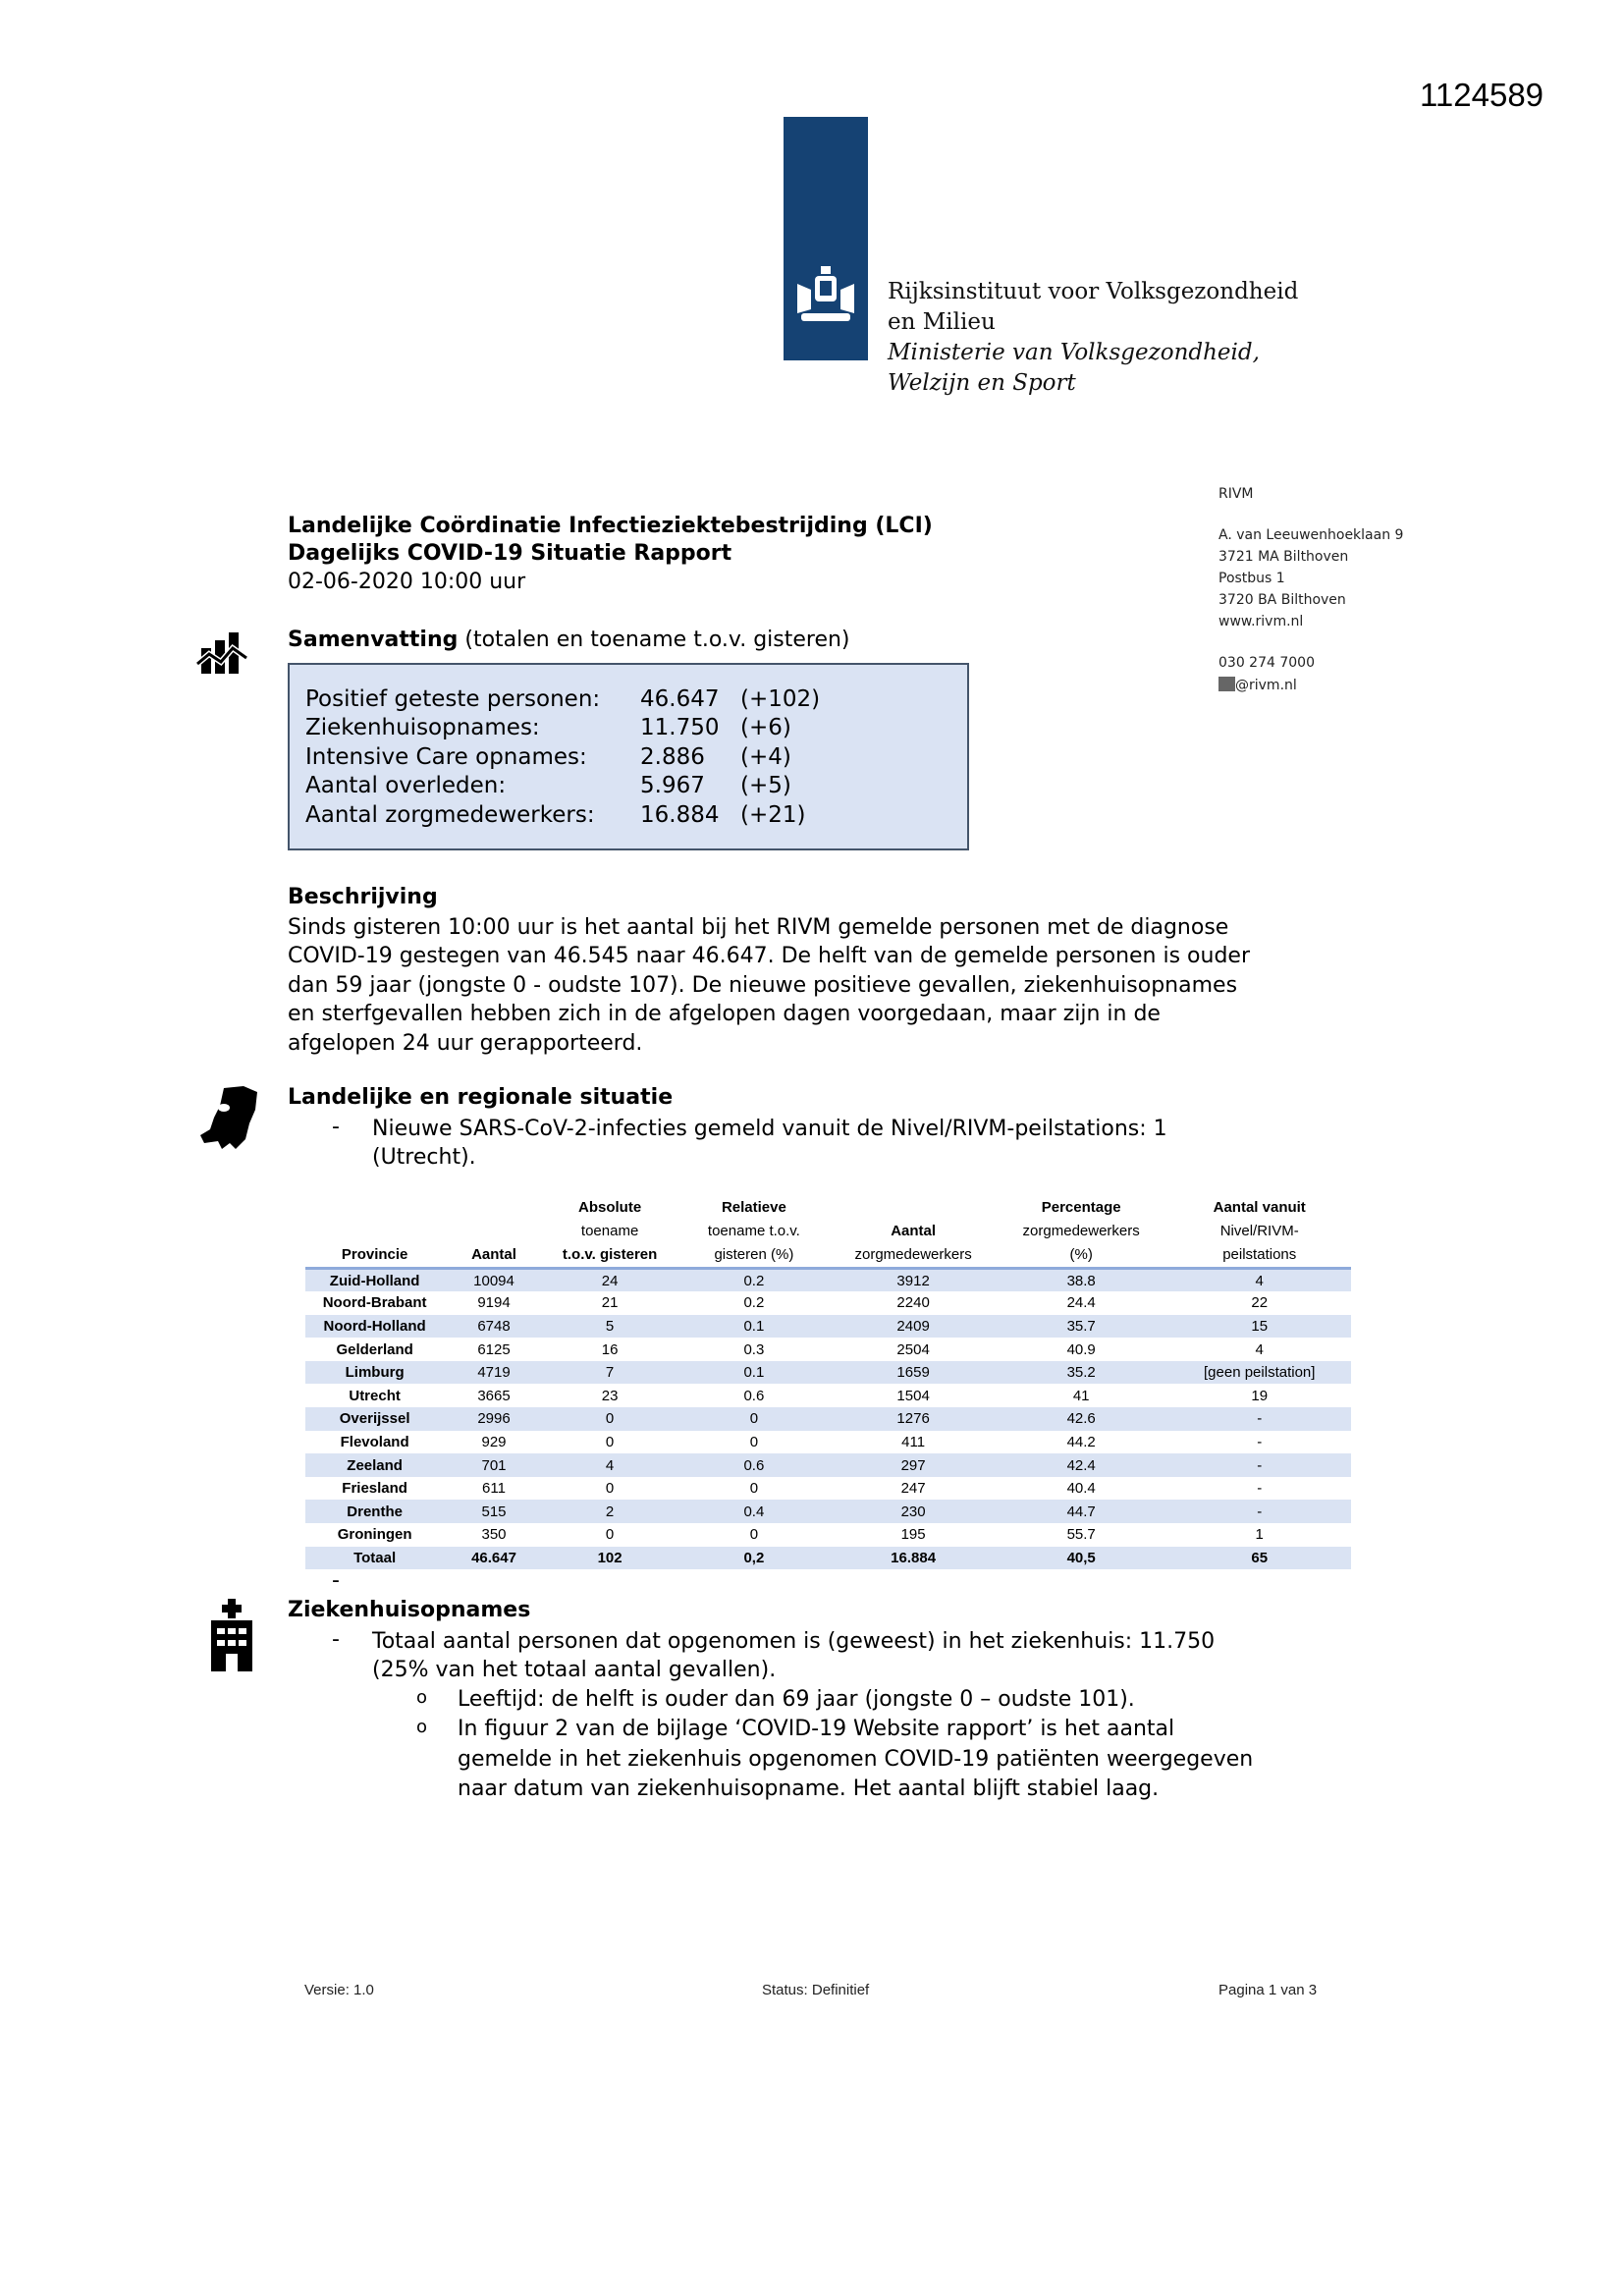  Describe the element at coordinates (1081, 1303) in the screenshot. I see `table-cell: 24.4` at that location.